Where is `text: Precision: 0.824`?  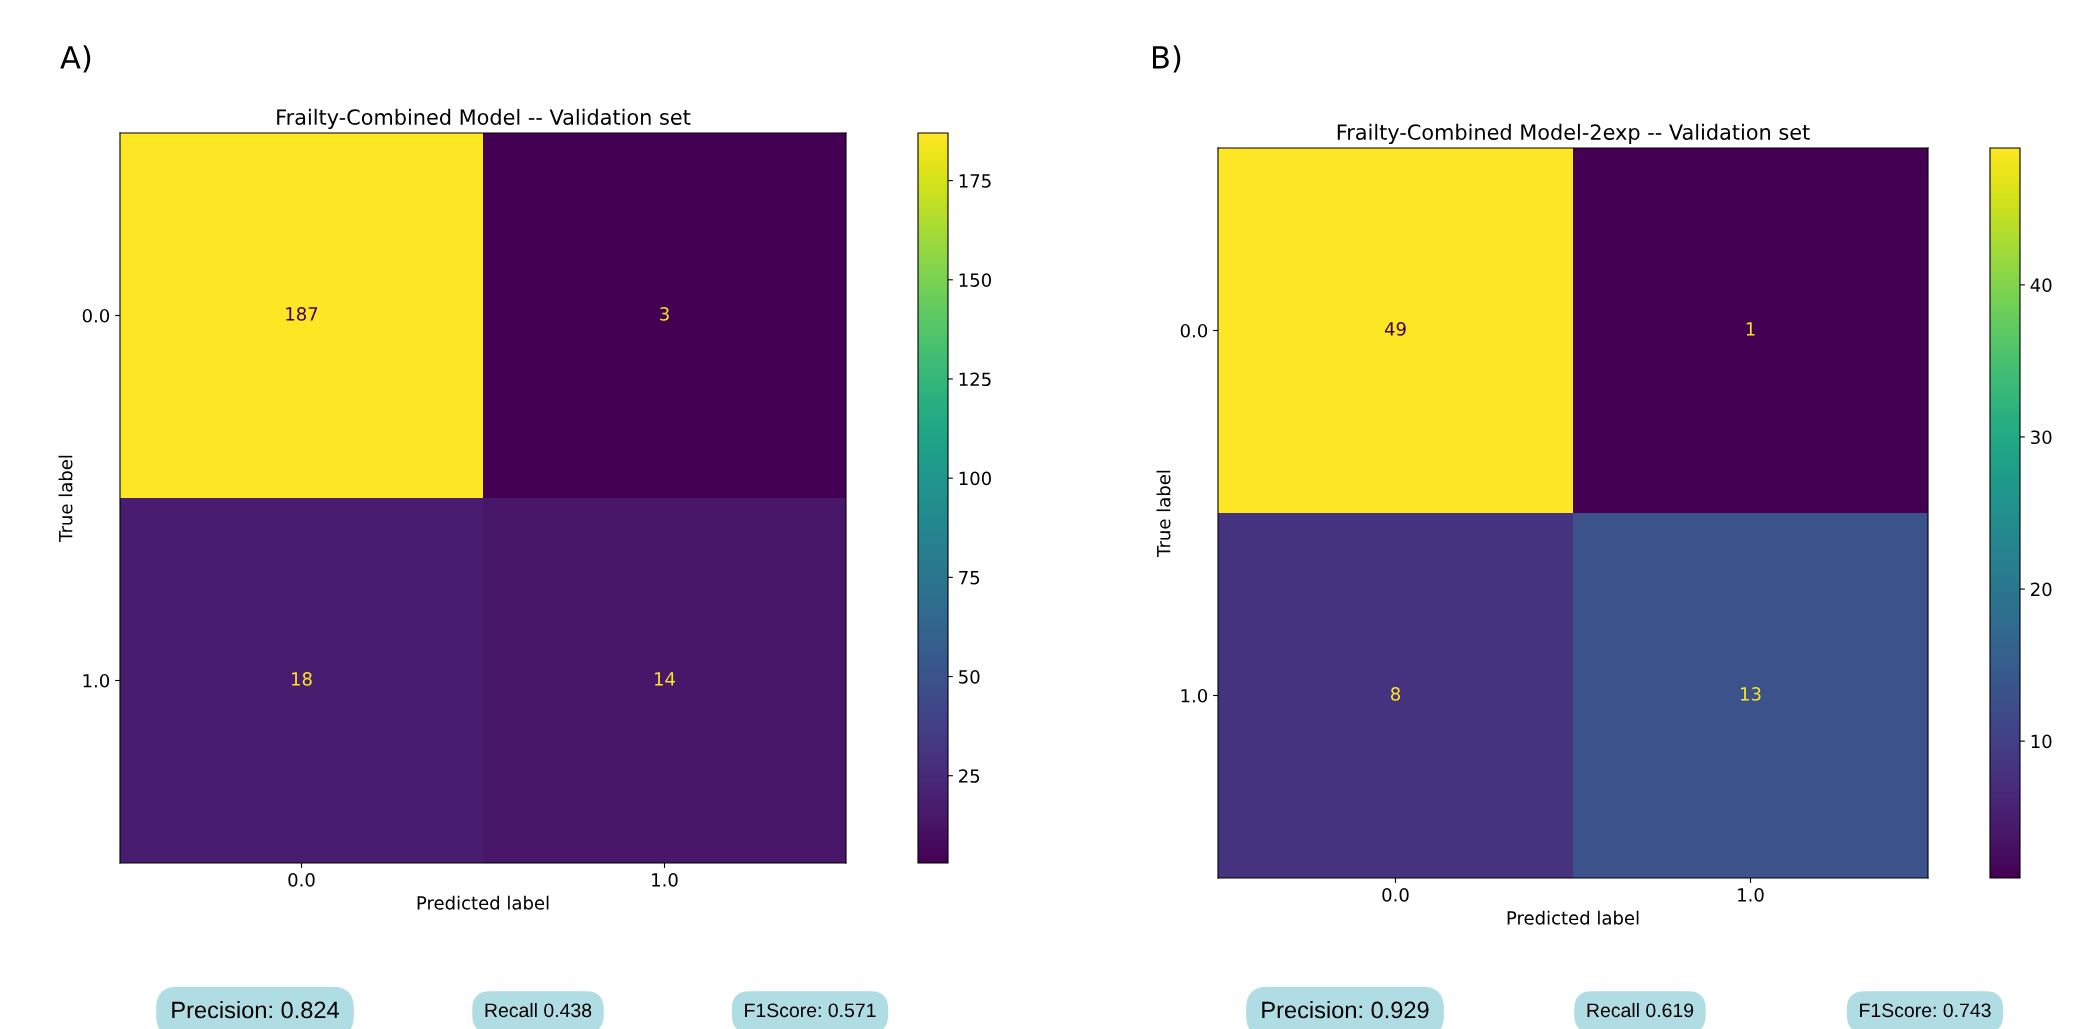
text: Precision: 0.824 is located at coordinates (255, 1009).